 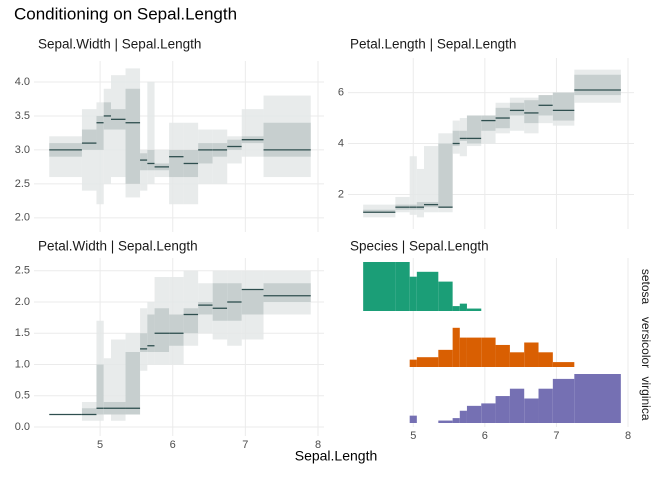 I want to click on chart-title: Conditioning on Sepal.Length, so click(x=125, y=13).